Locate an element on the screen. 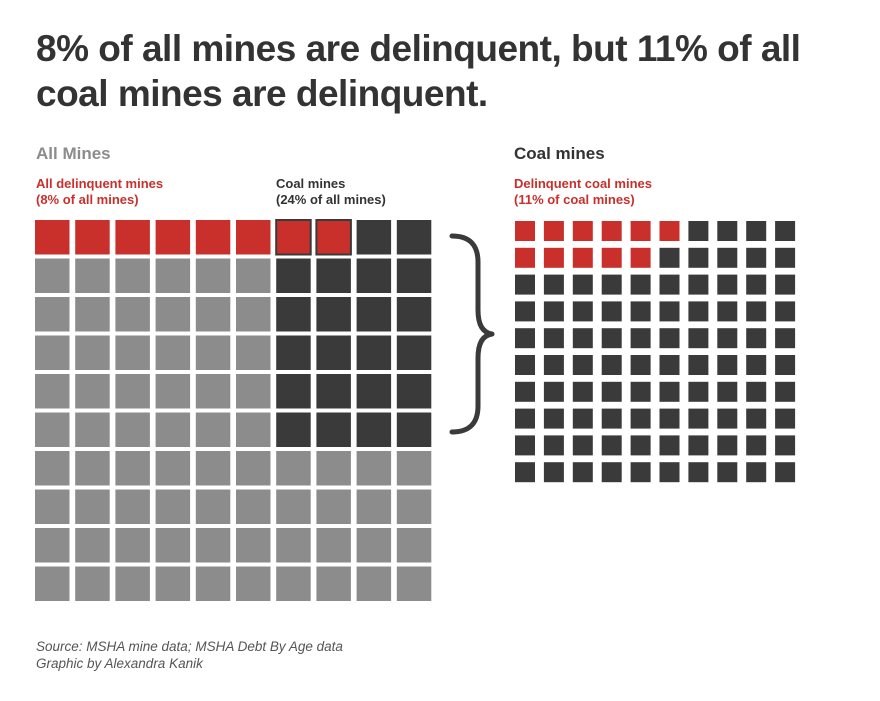 The width and height of the screenshot is (880, 701). coal-mines-panel-title: Coal mines is located at coordinates (559, 153).